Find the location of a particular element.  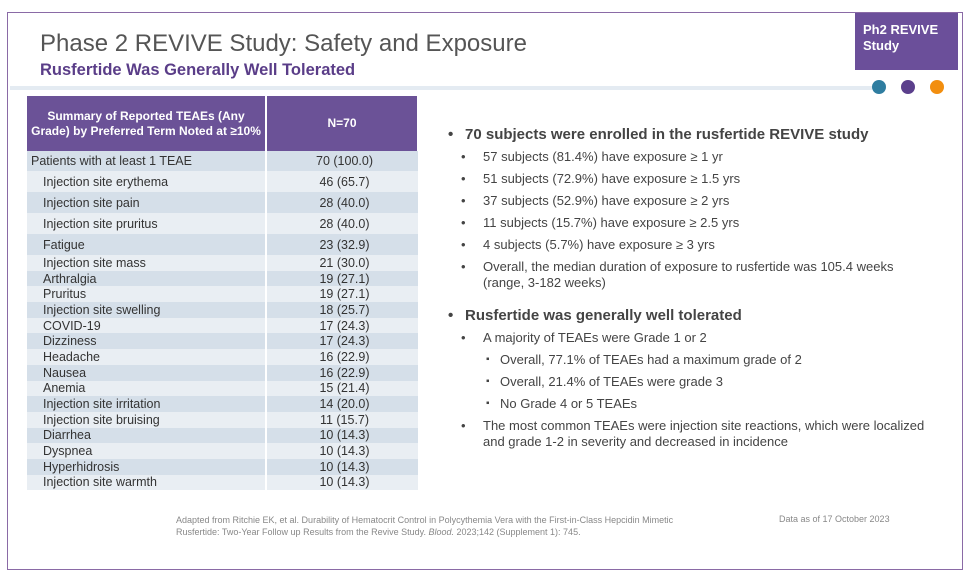

table-row: Injection site bruising 11 (15.7) is located at coordinates (222, 419).